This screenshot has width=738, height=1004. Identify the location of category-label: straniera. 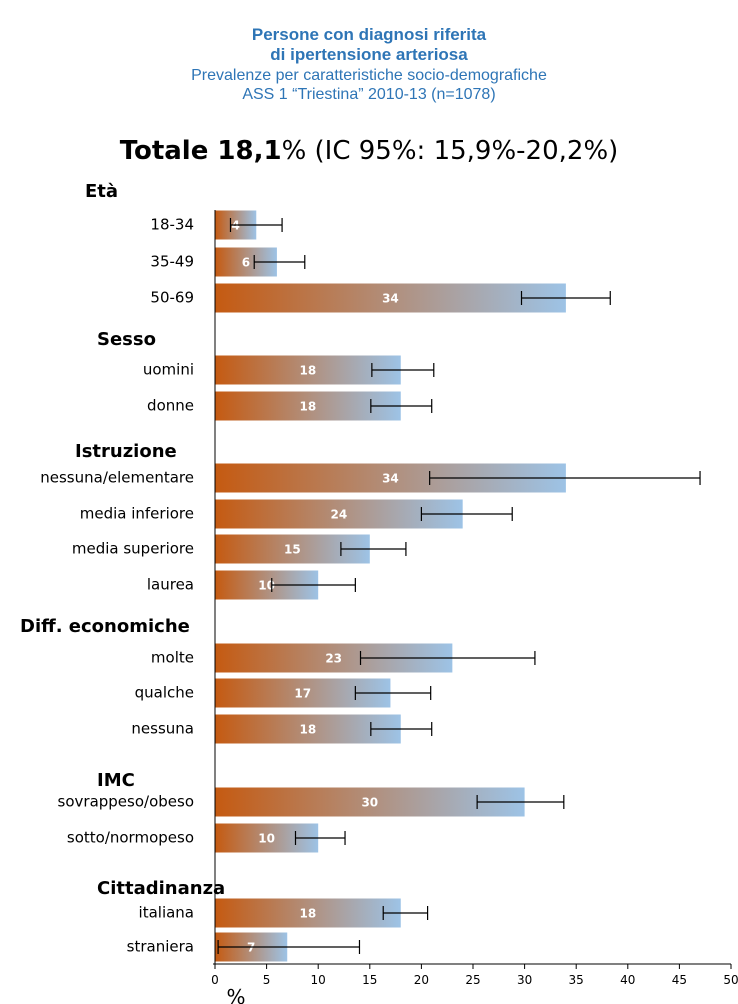
(160, 947).